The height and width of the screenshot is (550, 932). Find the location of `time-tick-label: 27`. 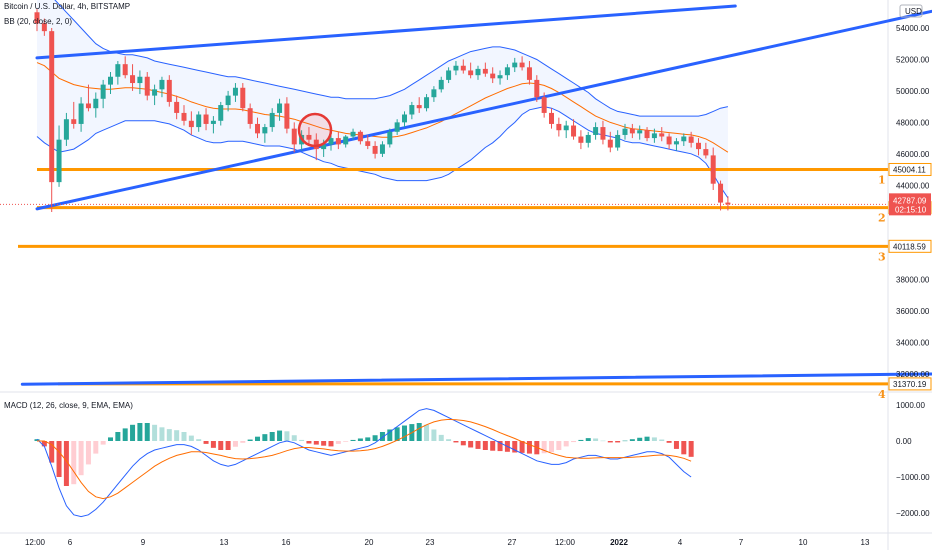

time-tick-label: 27 is located at coordinates (512, 542).